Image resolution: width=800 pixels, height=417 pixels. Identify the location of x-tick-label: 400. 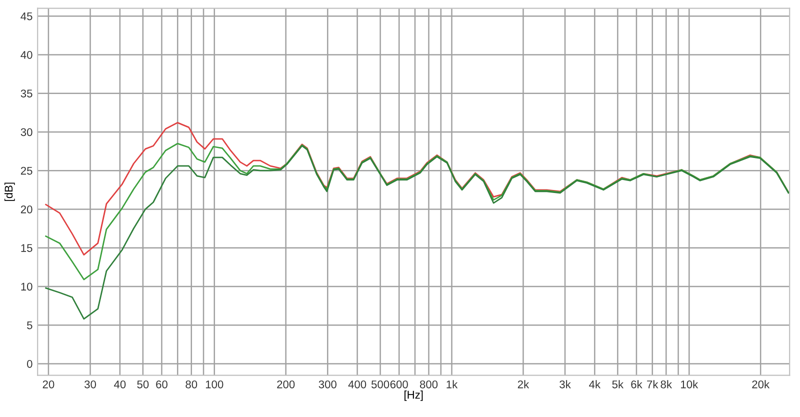
(357, 384).